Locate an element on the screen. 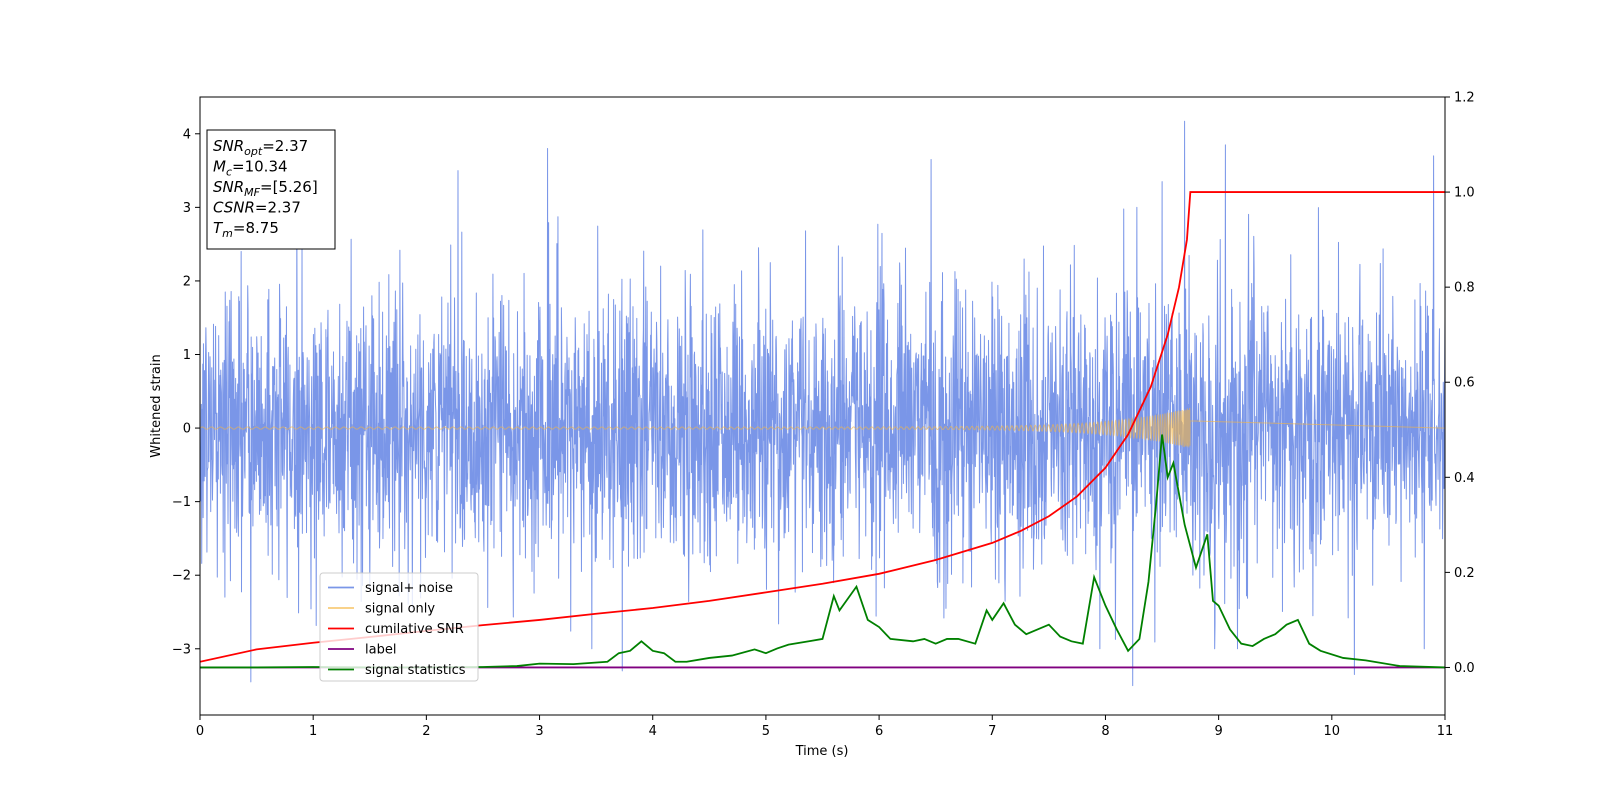 Image resolution: width=1600 pixels, height=800 pixels. x-tick-label: 8 is located at coordinates (1105, 731).